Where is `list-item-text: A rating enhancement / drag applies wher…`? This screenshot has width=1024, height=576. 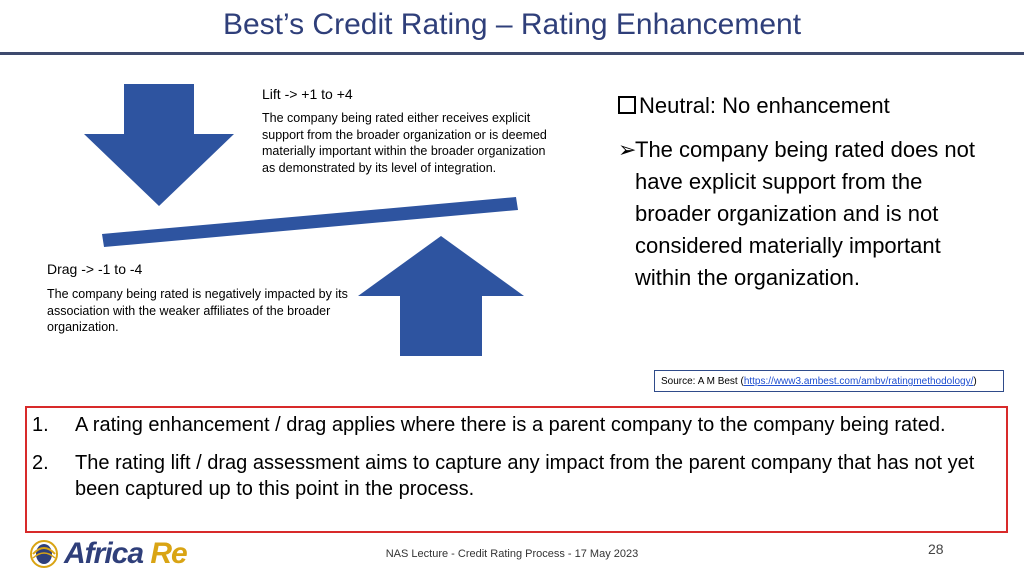
list-item-text: A rating enhancement / drag applies wher… is located at coordinates (510, 425).